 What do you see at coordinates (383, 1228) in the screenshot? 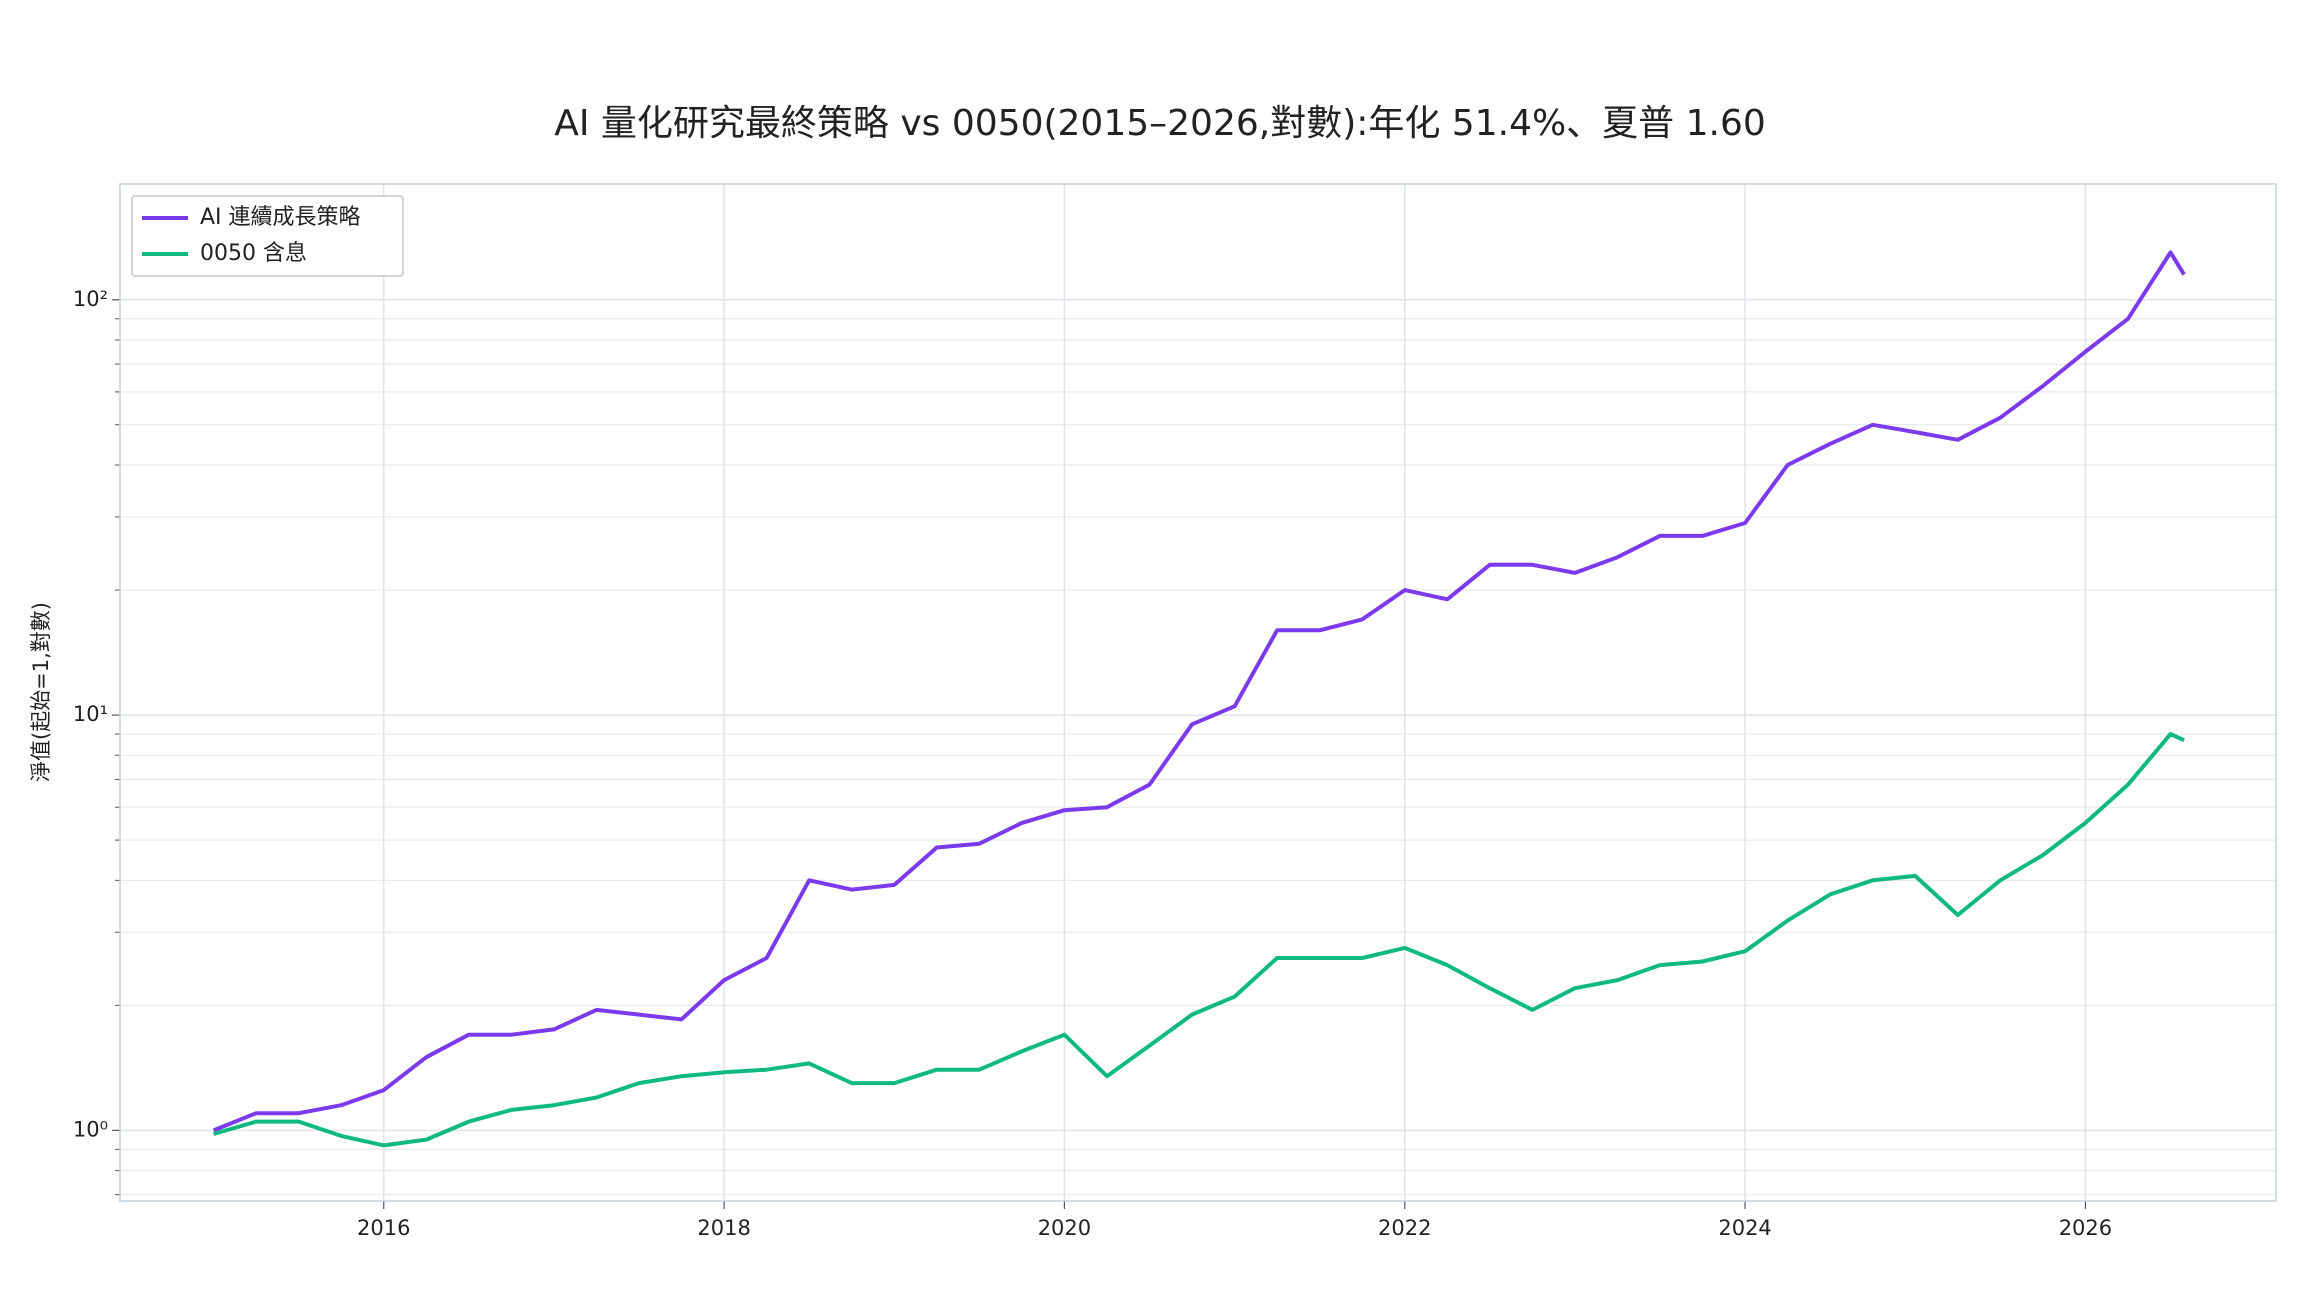
I see `x-tick-label: 2016` at bounding box center [383, 1228].